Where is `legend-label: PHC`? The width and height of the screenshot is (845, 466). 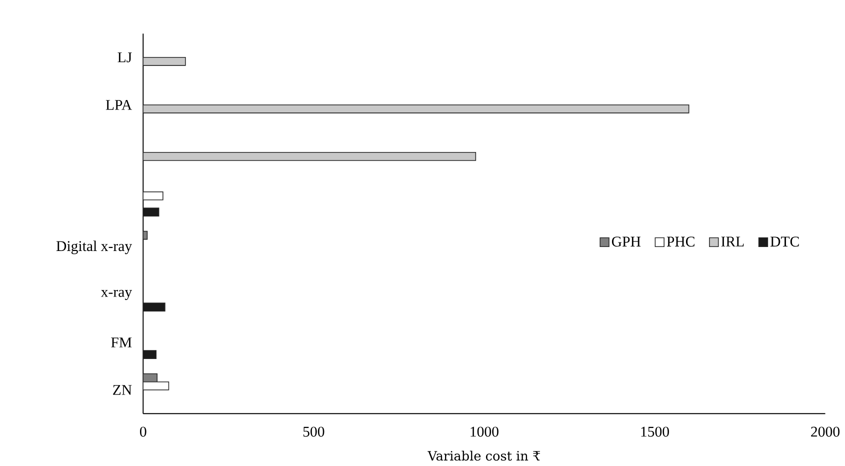 legend-label: PHC is located at coordinates (680, 241).